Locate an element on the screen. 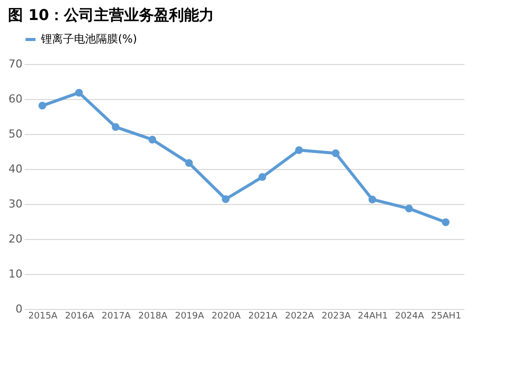  x-tick-label: 2024A is located at coordinates (409, 317).